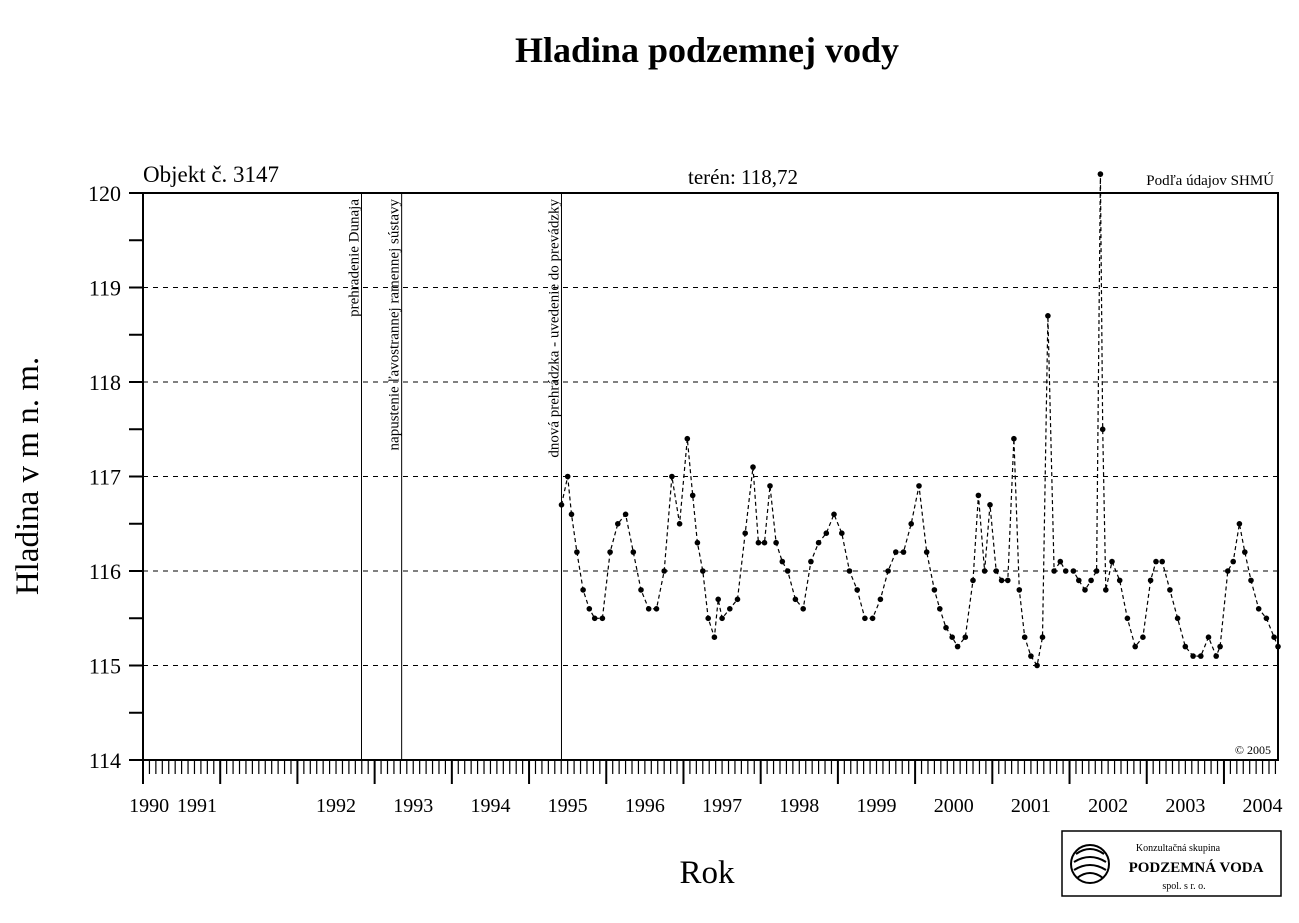 The height and width of the screenshot is (923, 1299). What do you see at coordinates (1183, 886) in the screenshot?
I see `logo-line3: spol. s r. o.` at bounding box center [1183, 886].